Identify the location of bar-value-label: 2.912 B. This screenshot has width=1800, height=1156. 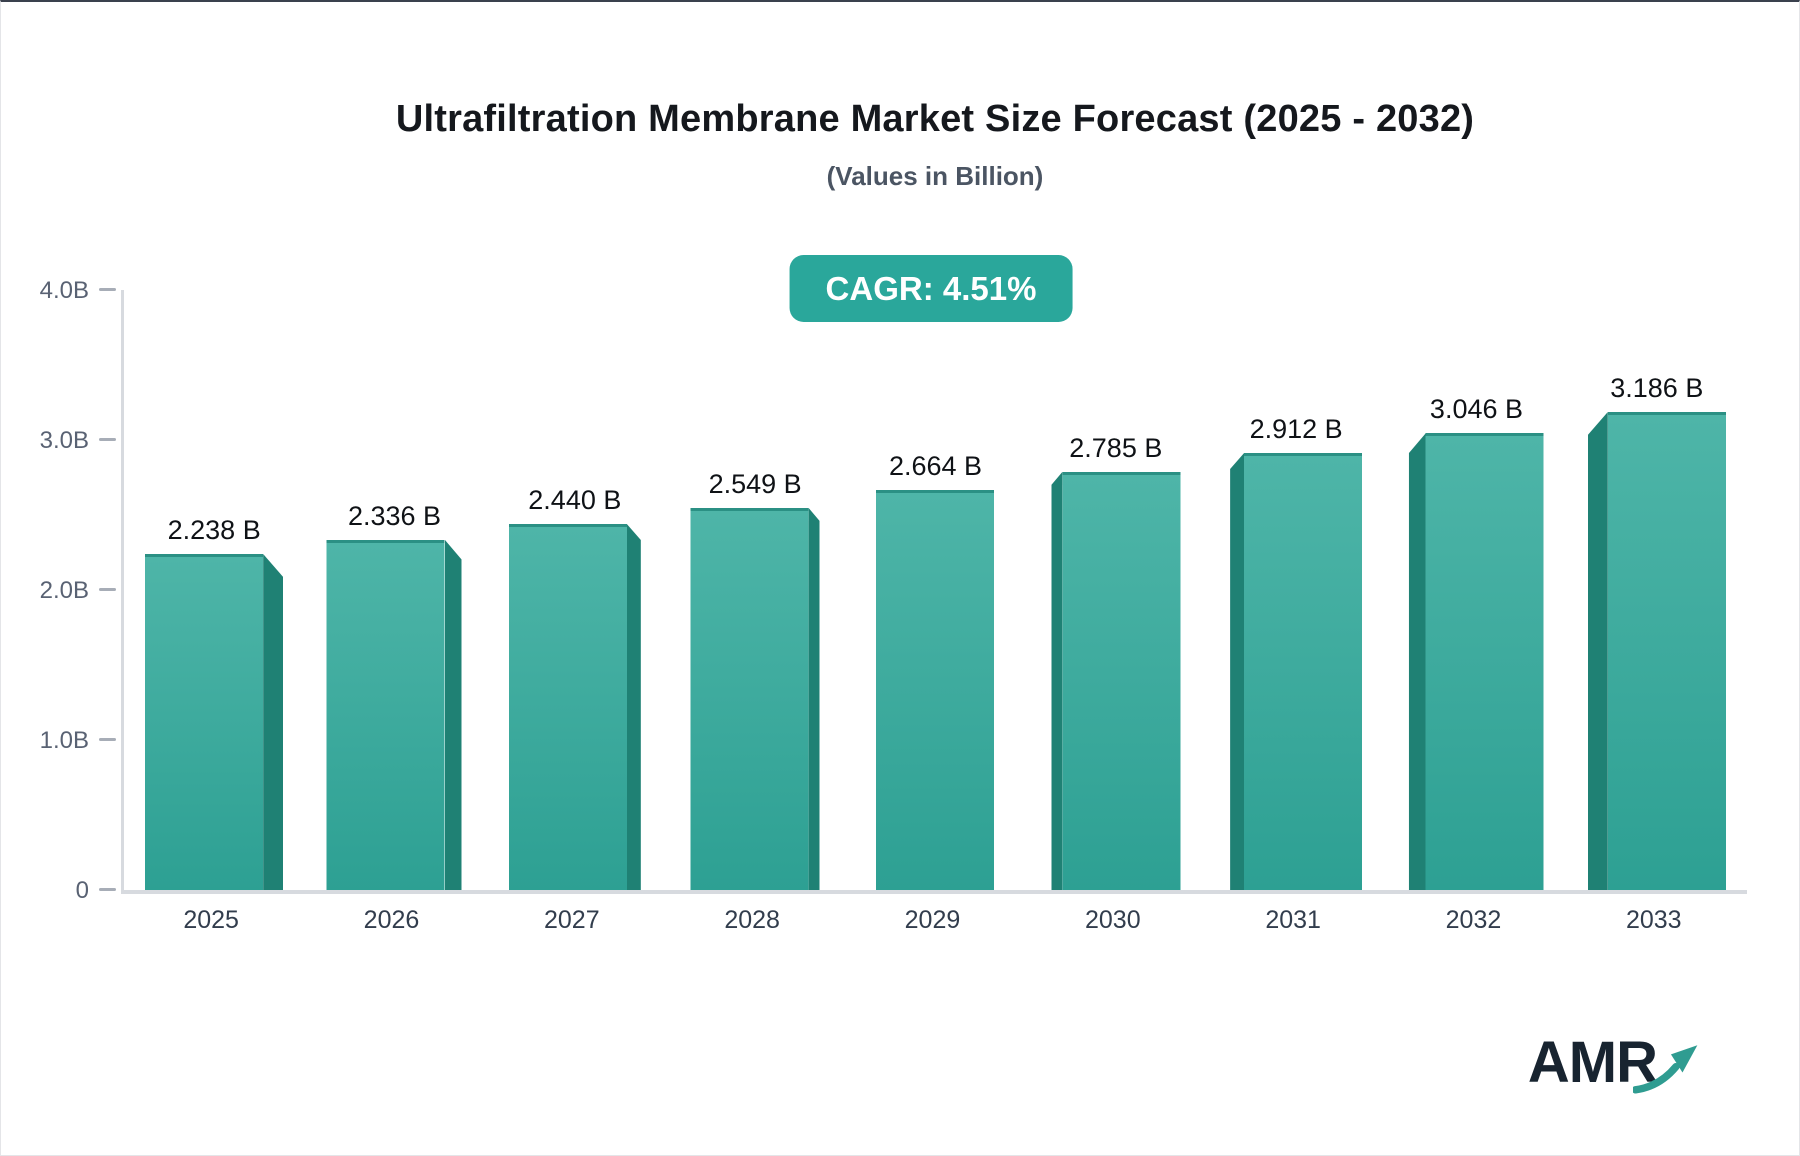
(1296, 429).